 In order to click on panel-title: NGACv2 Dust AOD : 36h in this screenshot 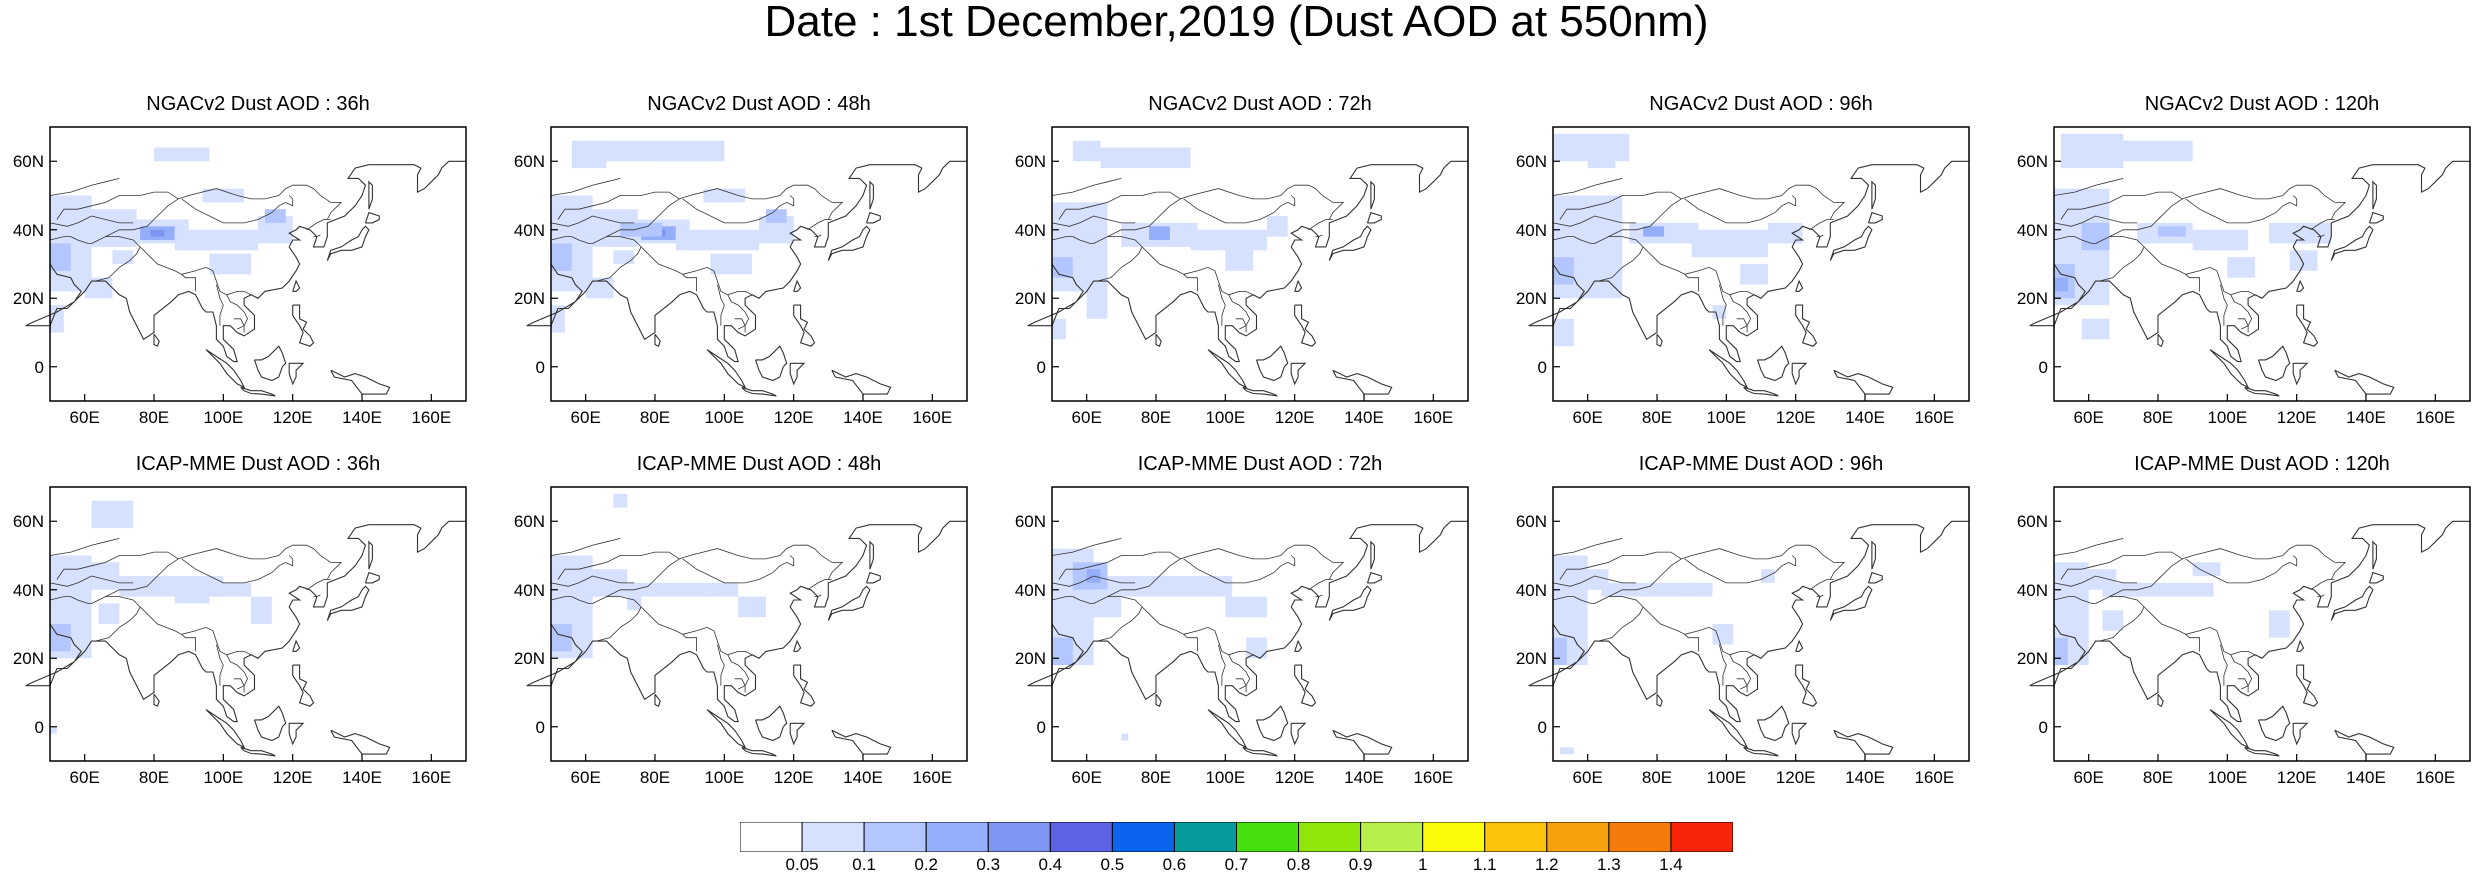, I will do `click(258, 104)`.